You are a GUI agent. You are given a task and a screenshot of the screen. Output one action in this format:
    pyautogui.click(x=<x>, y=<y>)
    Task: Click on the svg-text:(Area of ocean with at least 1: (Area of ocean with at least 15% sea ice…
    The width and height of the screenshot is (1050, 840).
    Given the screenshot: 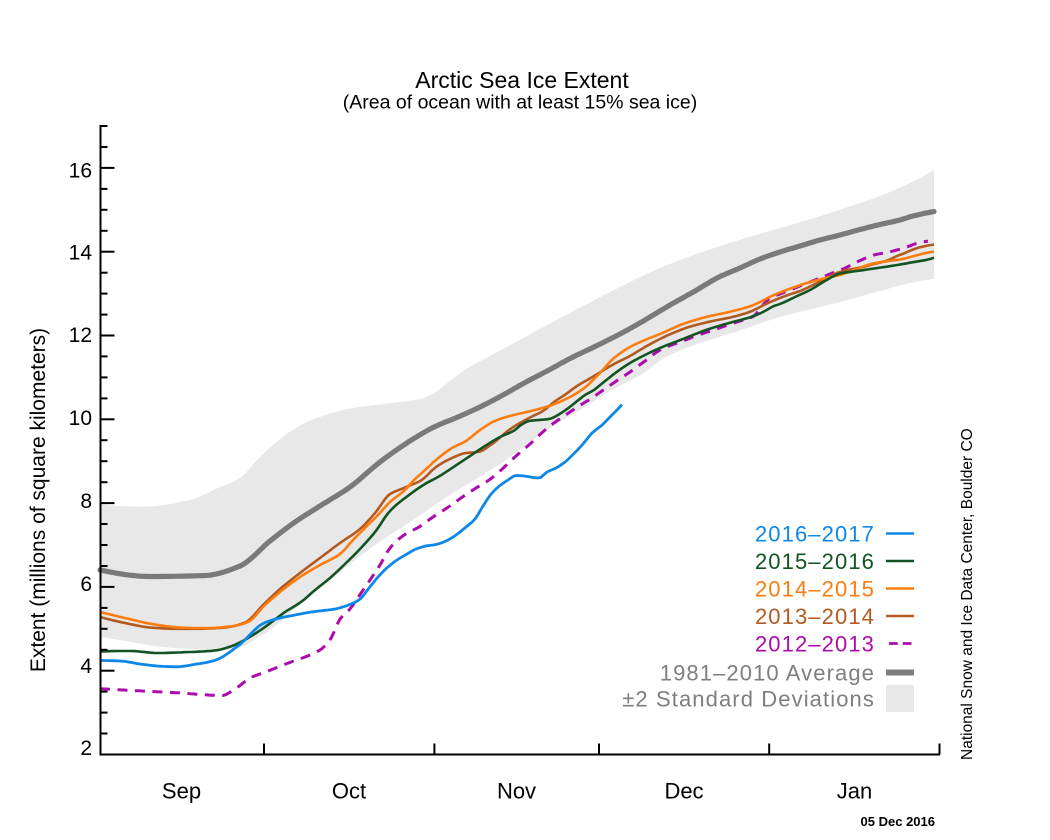 What is the action you would take?
    pyautogui.click(x=520, y=103)
    